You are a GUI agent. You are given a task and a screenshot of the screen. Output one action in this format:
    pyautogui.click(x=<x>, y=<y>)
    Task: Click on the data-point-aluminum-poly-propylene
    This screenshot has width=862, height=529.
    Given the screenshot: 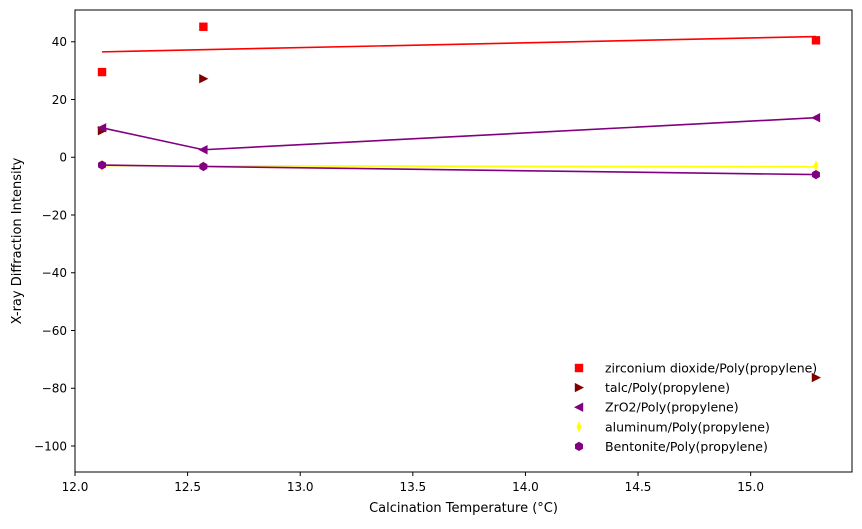 What is the action you would take?
    pyautogui.click(x=816, y=166)
    